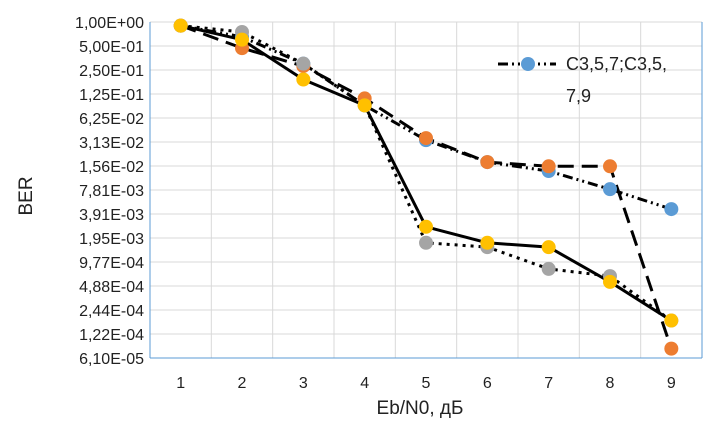  What do you see at coordinates (578, 96) in the screenshot?
I see `legend-text-line-2: 7,9` at bounding box center [578, 96].